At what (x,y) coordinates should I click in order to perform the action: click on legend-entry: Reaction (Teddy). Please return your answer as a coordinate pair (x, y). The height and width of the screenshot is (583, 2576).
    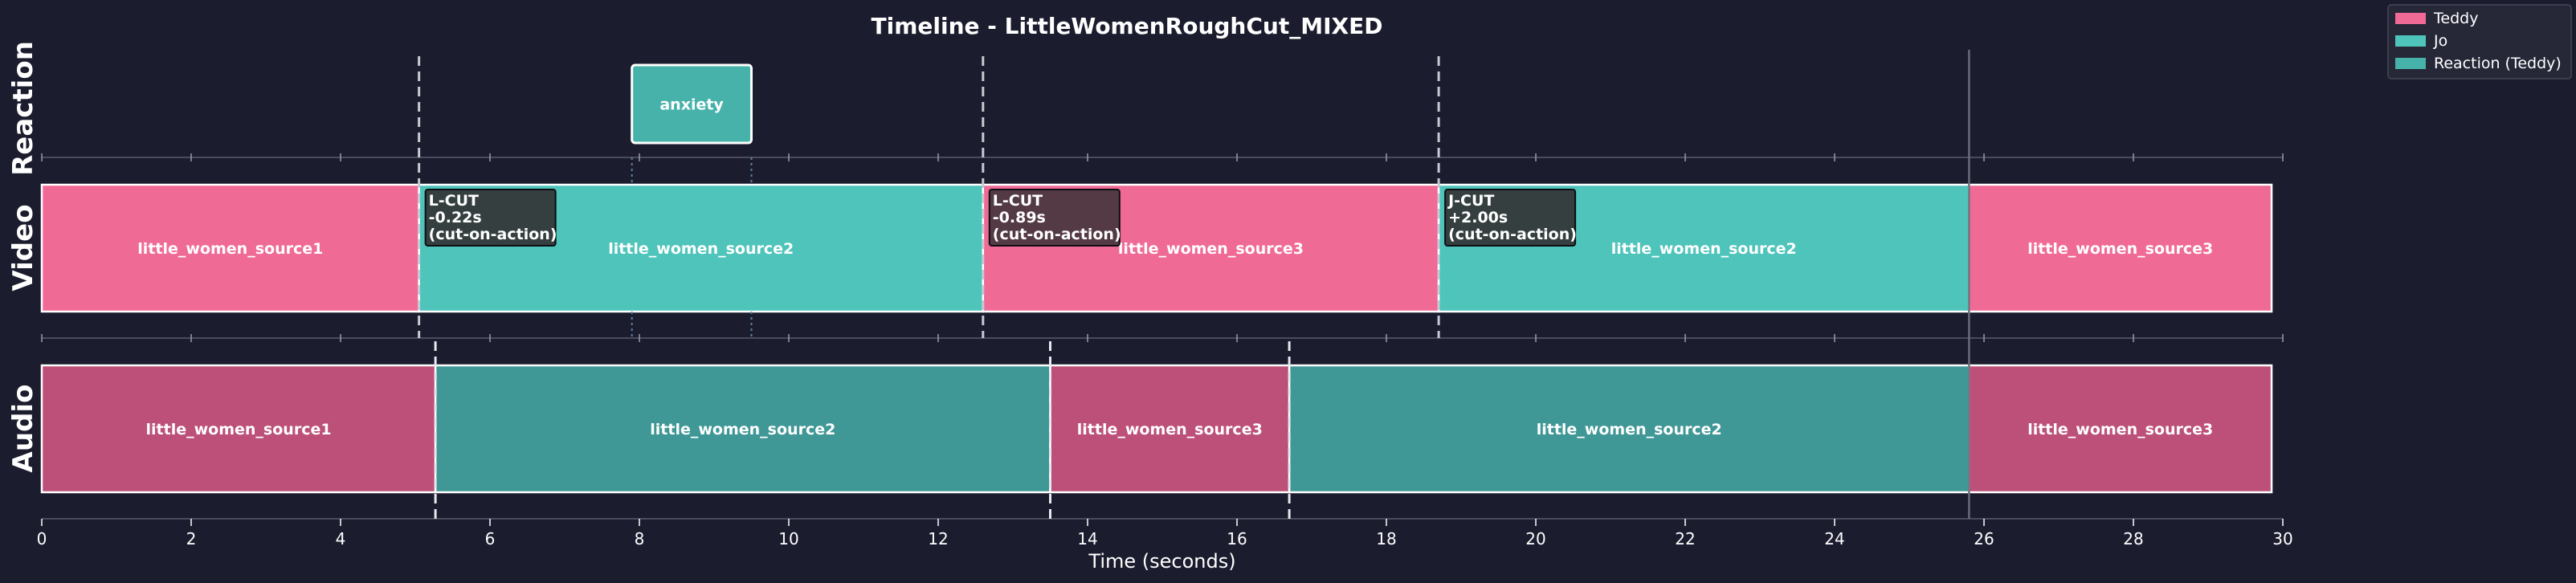
    Looking at the image, I should click on (2498, 63).